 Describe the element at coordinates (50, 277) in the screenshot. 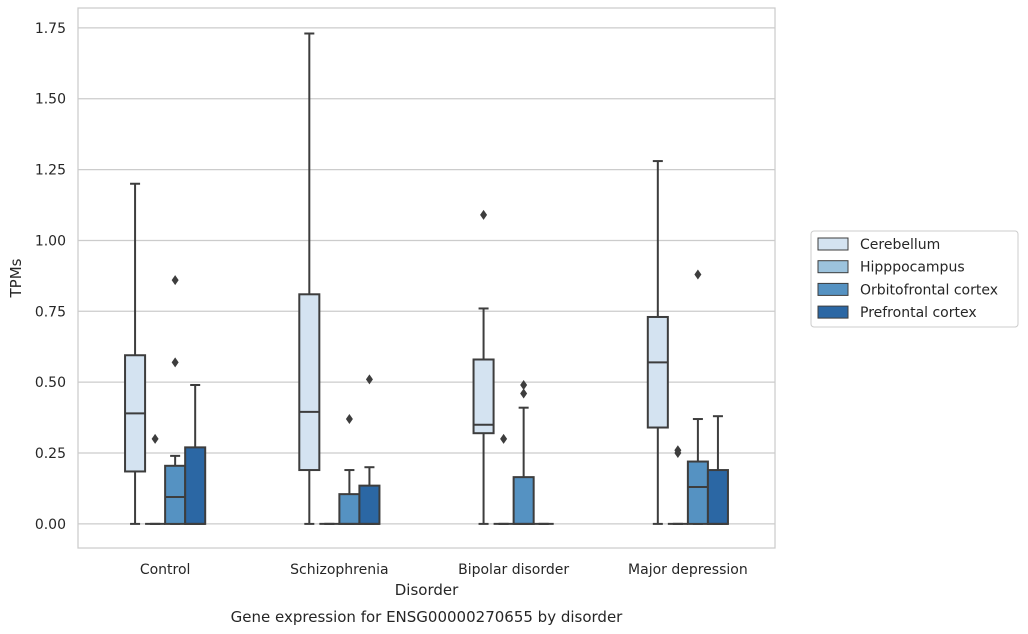

I see `y-tick-labels: 0.00 0.25 0.50 0.75 1.00 1.25 1.50 1.75` at that location.